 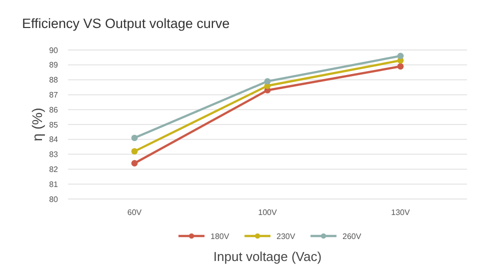 What do you see at coordinates (54, 50) in the screenshot?
I see `y-tick-label: 90` at bounding box center [54, 50].